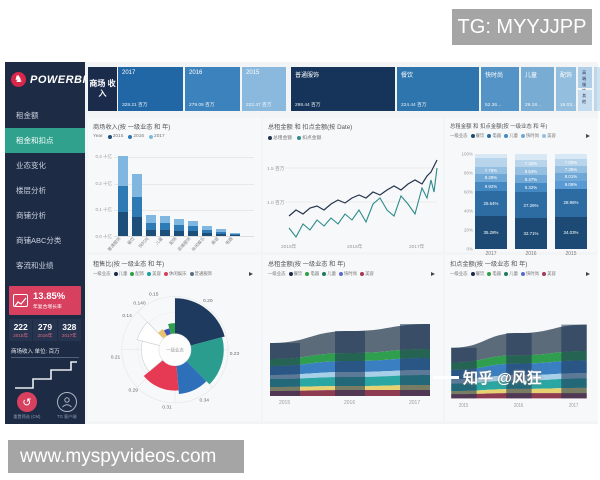 The width and height of the screenshot is (600, 480). I want to click on year-tile-2017: 2017 328.21 百万, so click(150, 89).